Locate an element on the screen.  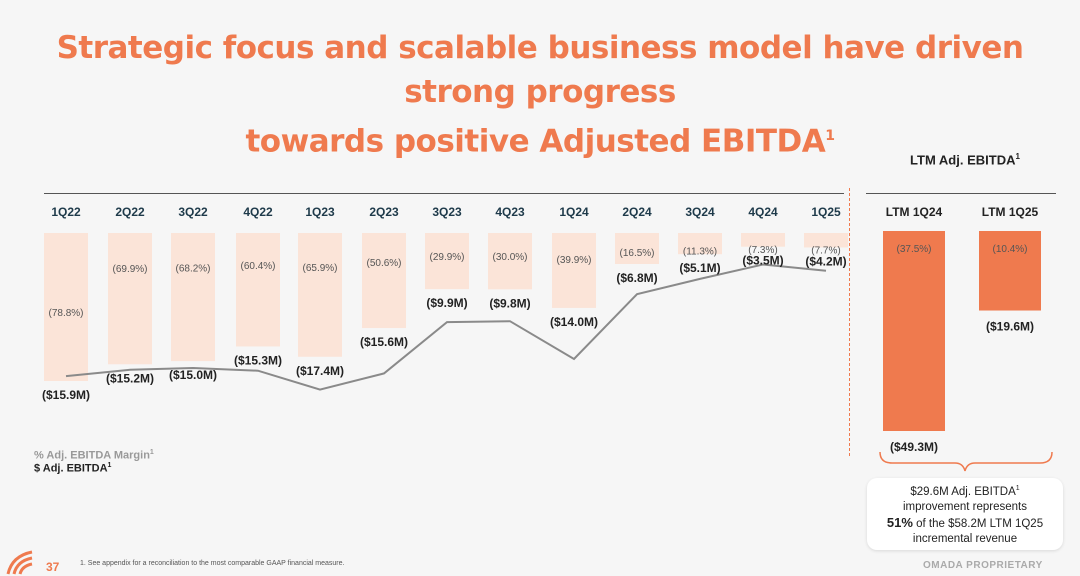
ltm-label-1: LTM 1Q25 is located at coordinates (1010, 212).